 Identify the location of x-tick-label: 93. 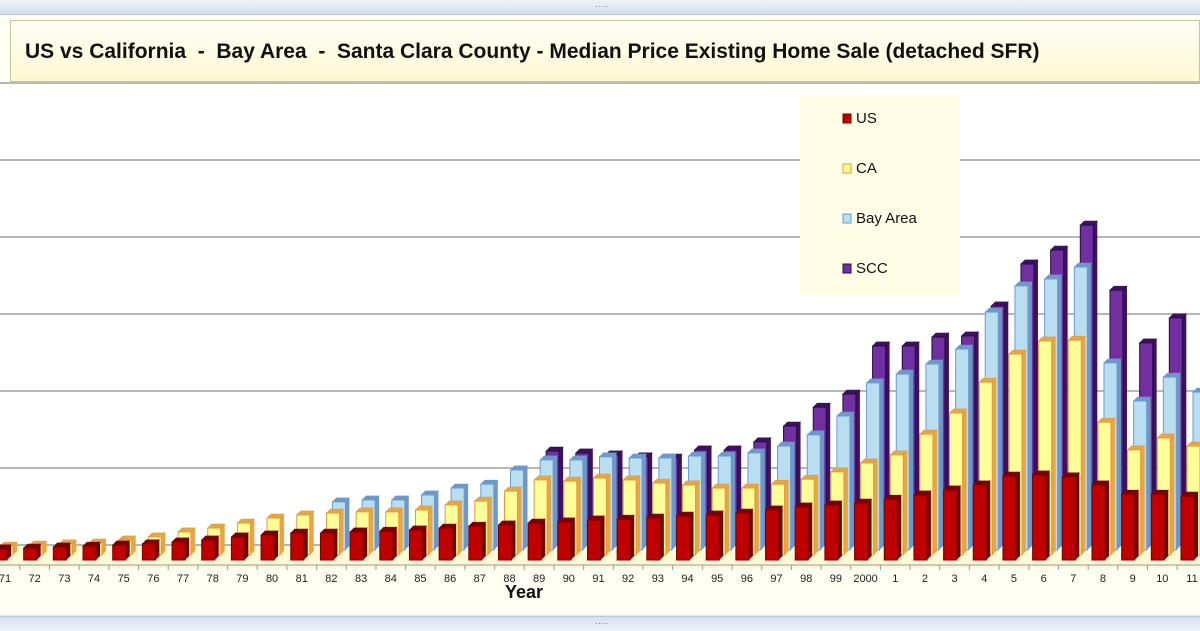
(658, 579).